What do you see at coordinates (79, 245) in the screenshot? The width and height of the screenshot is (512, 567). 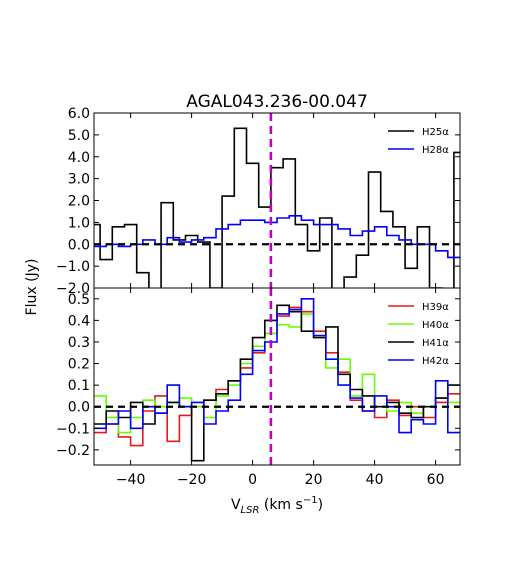 I see `top-ytick-label-6: 0.0` at bounding box center [79, 245].